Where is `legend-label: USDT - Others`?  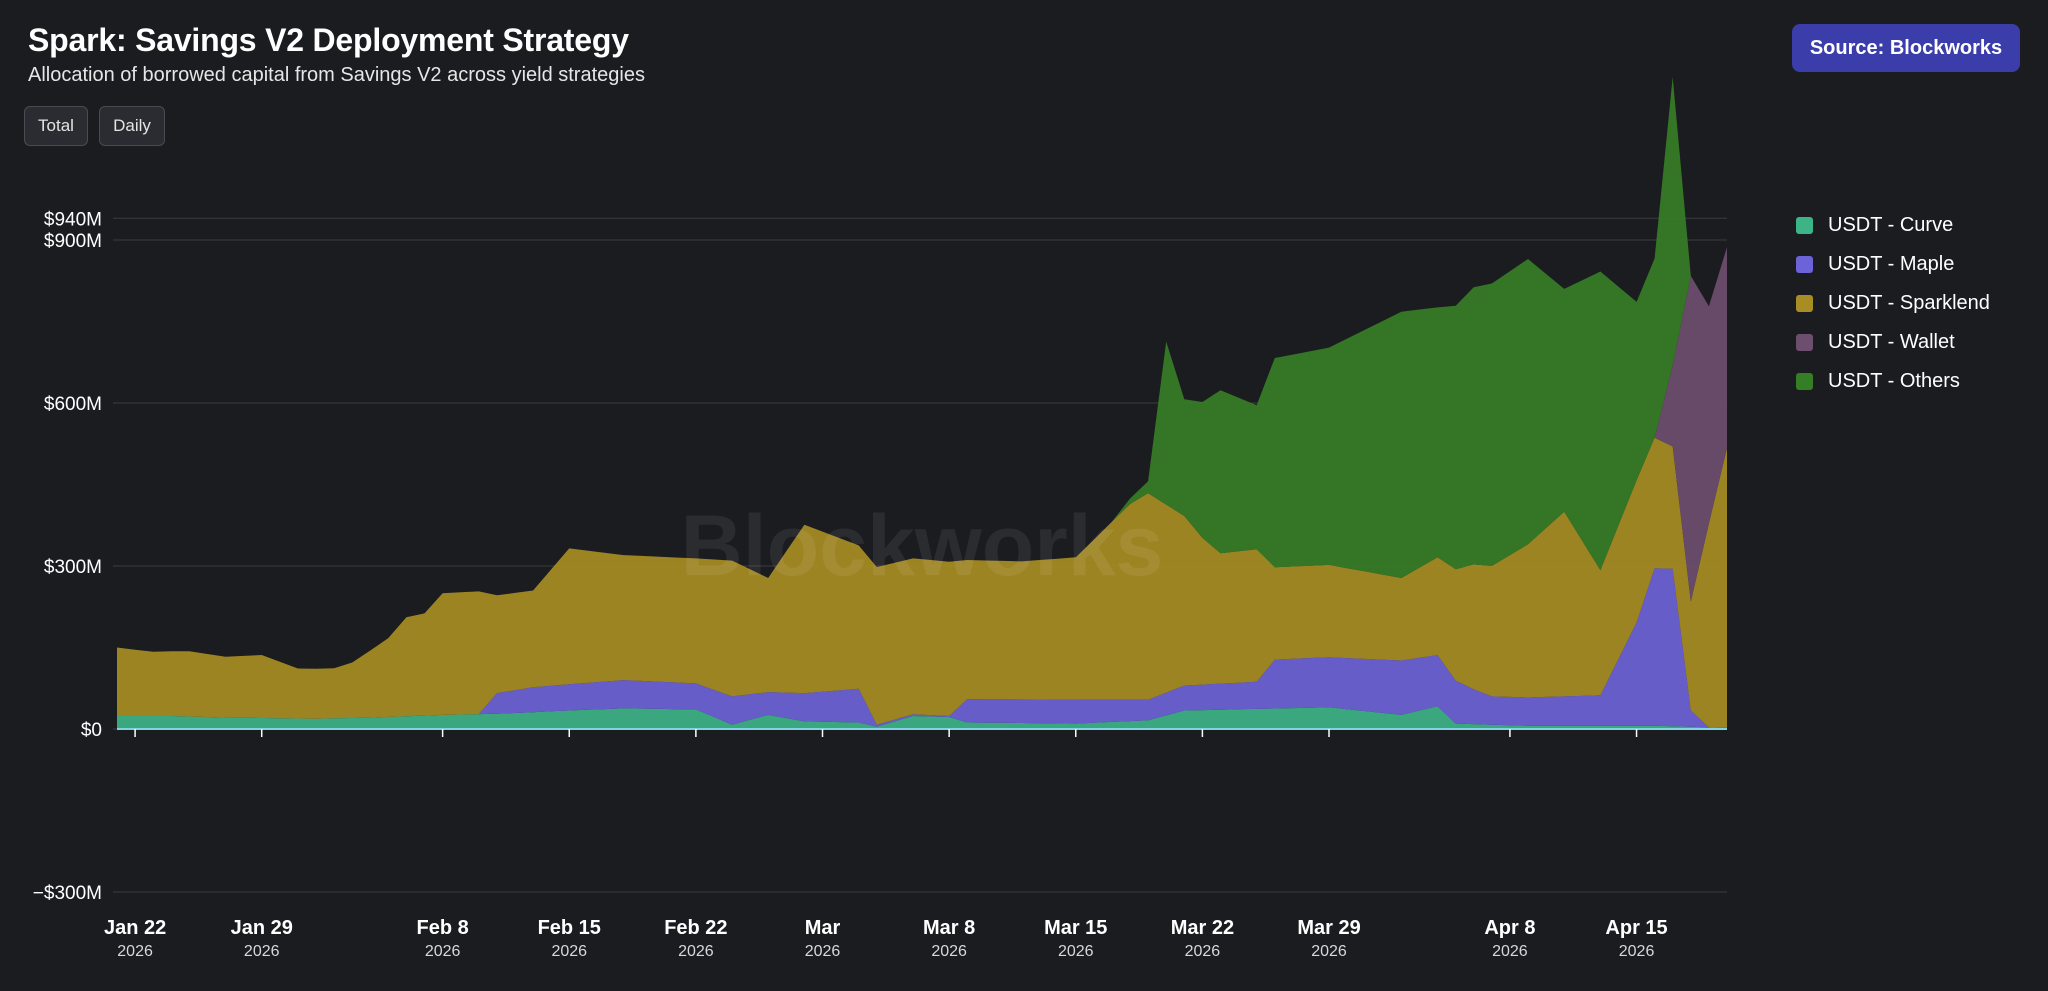 legend-label: USDT - Others is located at coordinates (1894, 381).